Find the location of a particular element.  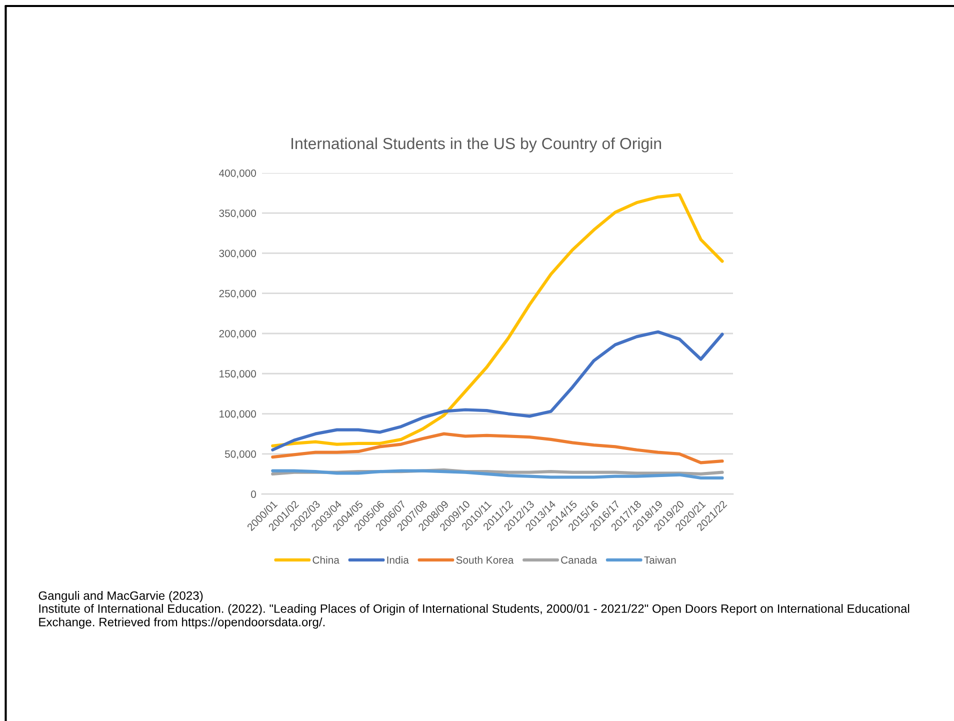

legend-label: South Korea is located at coordinates (485, 560).